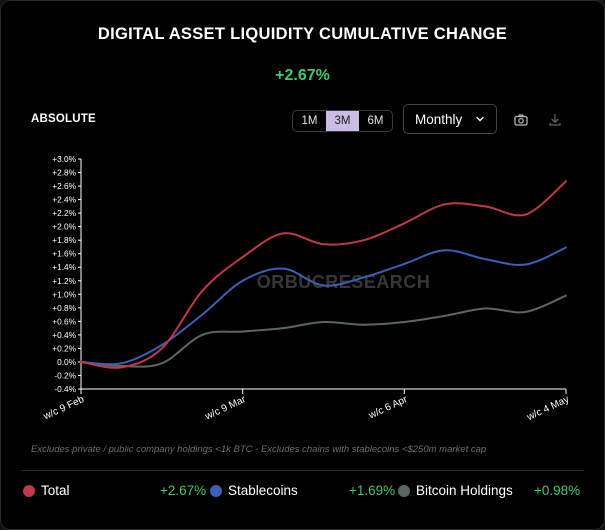  What do you see at coordinates (557, 490) in the screenshot?
I see `legend-value-bitcoin-holdings: +0.98%` at bounding box center [557, 490].